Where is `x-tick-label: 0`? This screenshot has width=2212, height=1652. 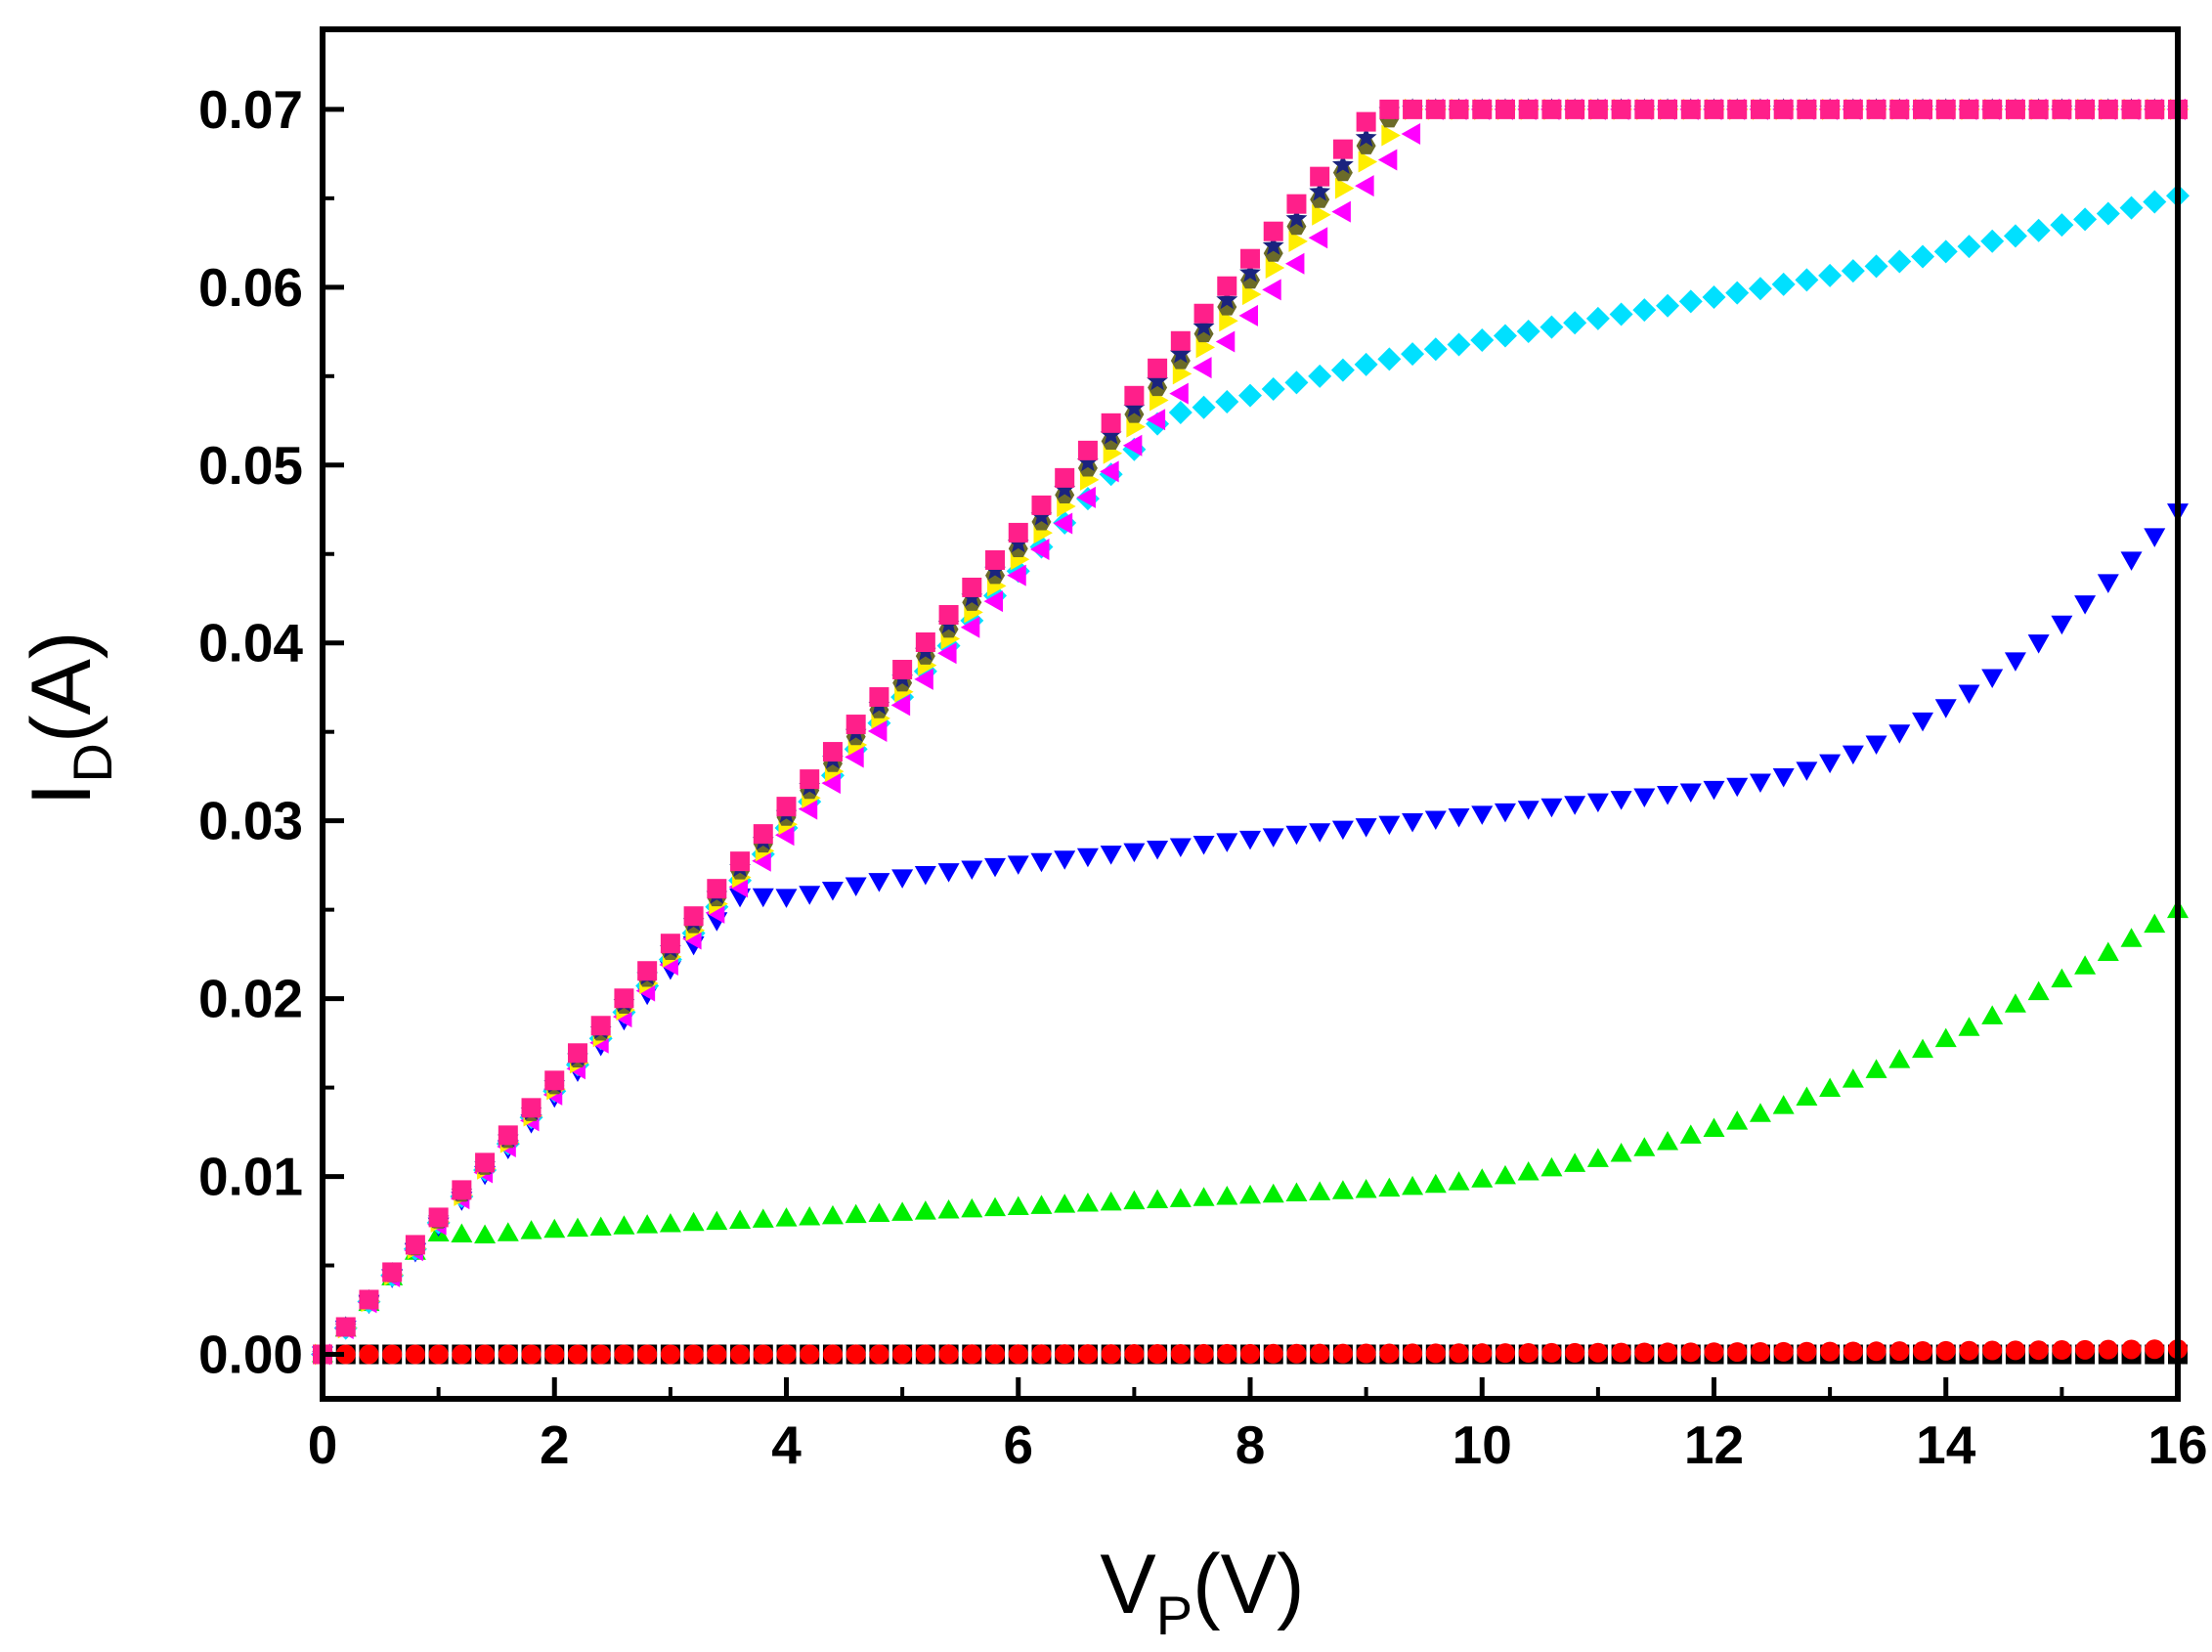 x-tick-label: 0 is located at coordinates (323, 1444).